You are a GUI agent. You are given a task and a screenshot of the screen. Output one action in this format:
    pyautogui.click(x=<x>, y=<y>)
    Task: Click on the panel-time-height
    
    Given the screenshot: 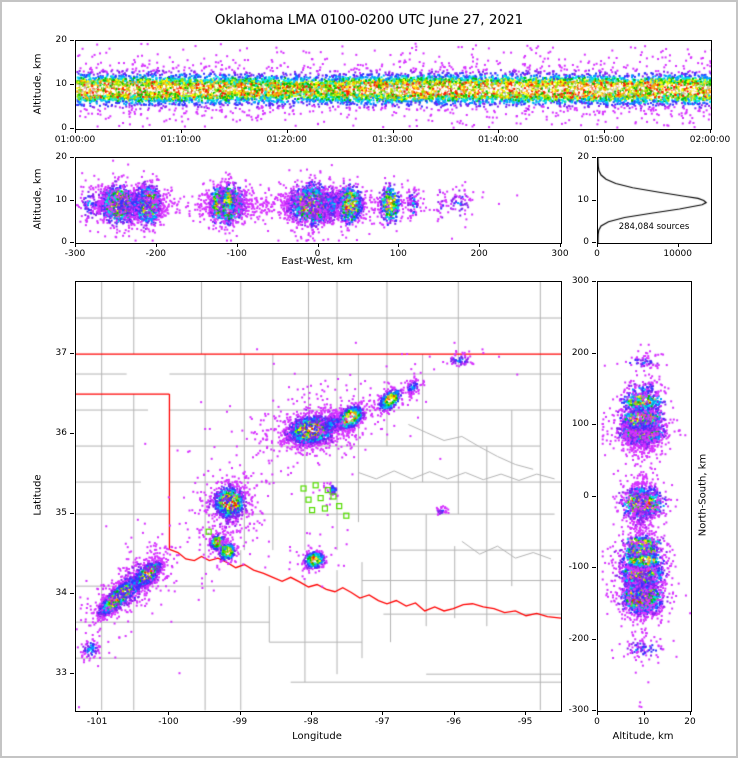 What is the action you would take?
    pyautogui.click(x=393, y=85)
    